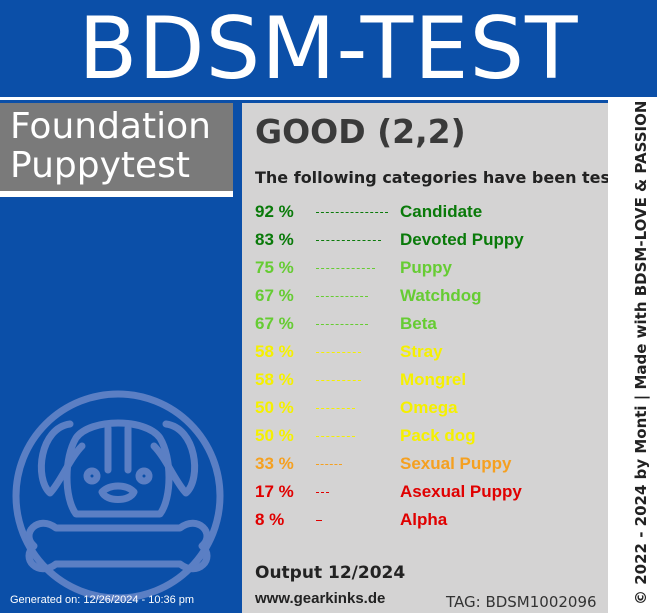 The image size is (657, 613). What do you see at coordinates (441, 295) in the screenshot?
I see `result-category: Watchdog` at bounding box center [441, 295].